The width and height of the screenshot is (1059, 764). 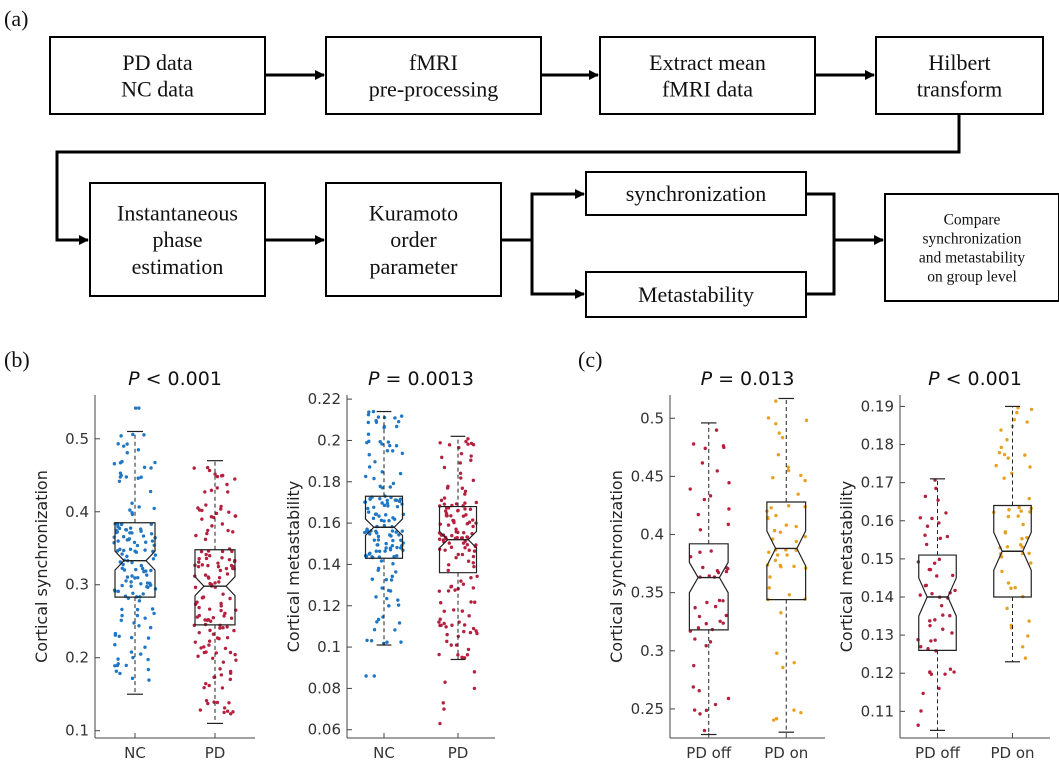 I want to click on box-series-pd-off, so click(x=709, y=579).